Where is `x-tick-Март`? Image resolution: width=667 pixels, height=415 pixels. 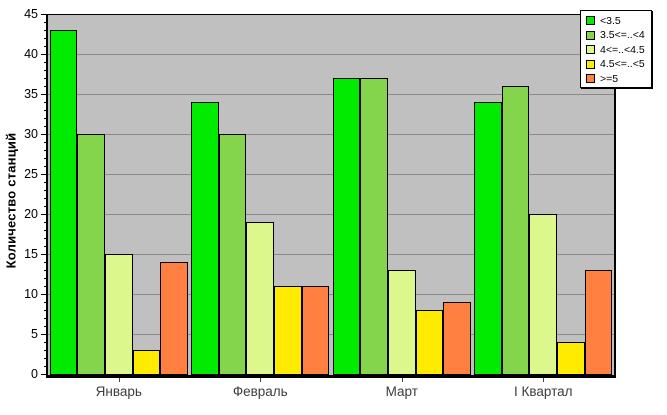 x-tick-Март is located at coordinates (402, 380).